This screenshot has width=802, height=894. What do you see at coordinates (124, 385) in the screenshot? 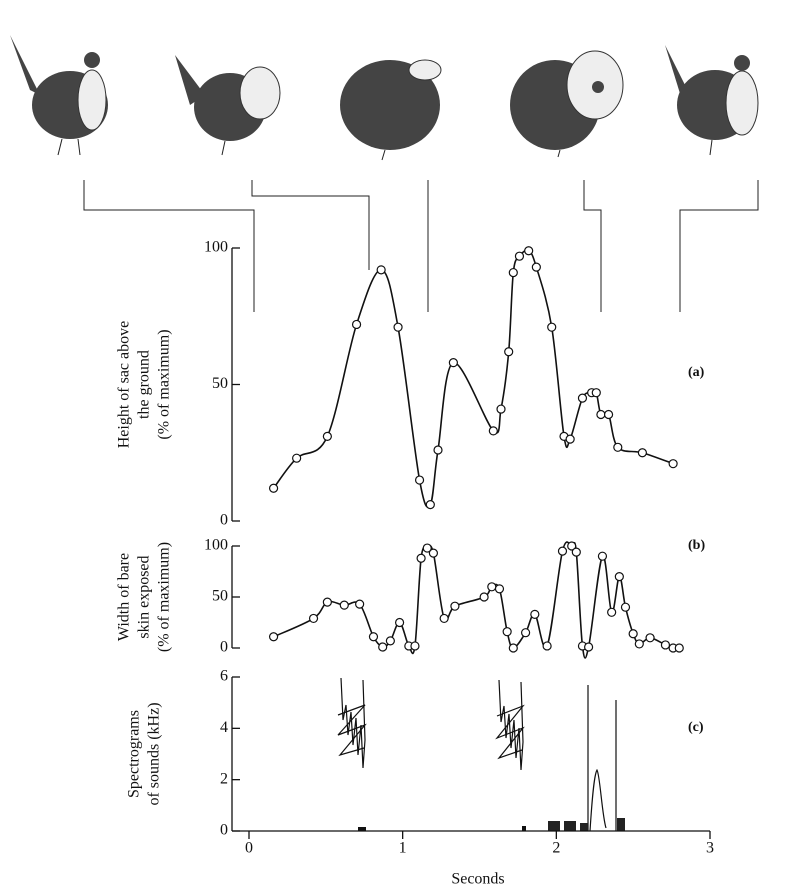
I see `y-axis-label: Height of sac above` at bounding box center [124, 385].